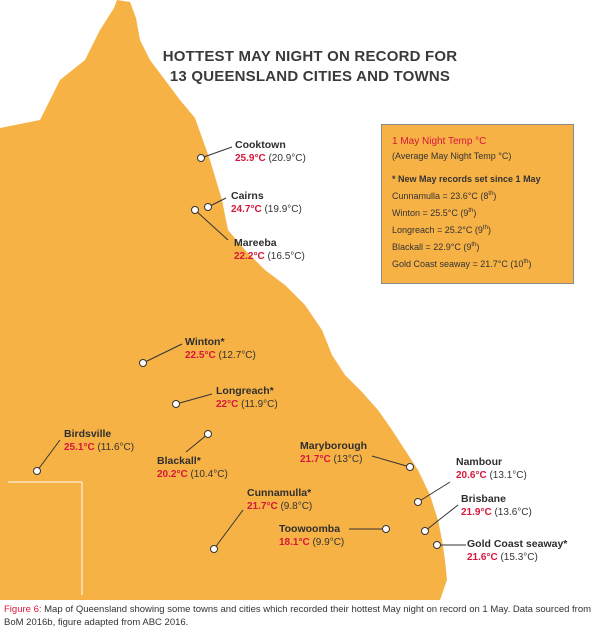 This screenshot has width=607, height=640. What do you see at coordinates (266, 203) in the screenshot?
I see `label-cairns: Cairns 24.7°C (19.9°C)` at bounding box center [266, 203].